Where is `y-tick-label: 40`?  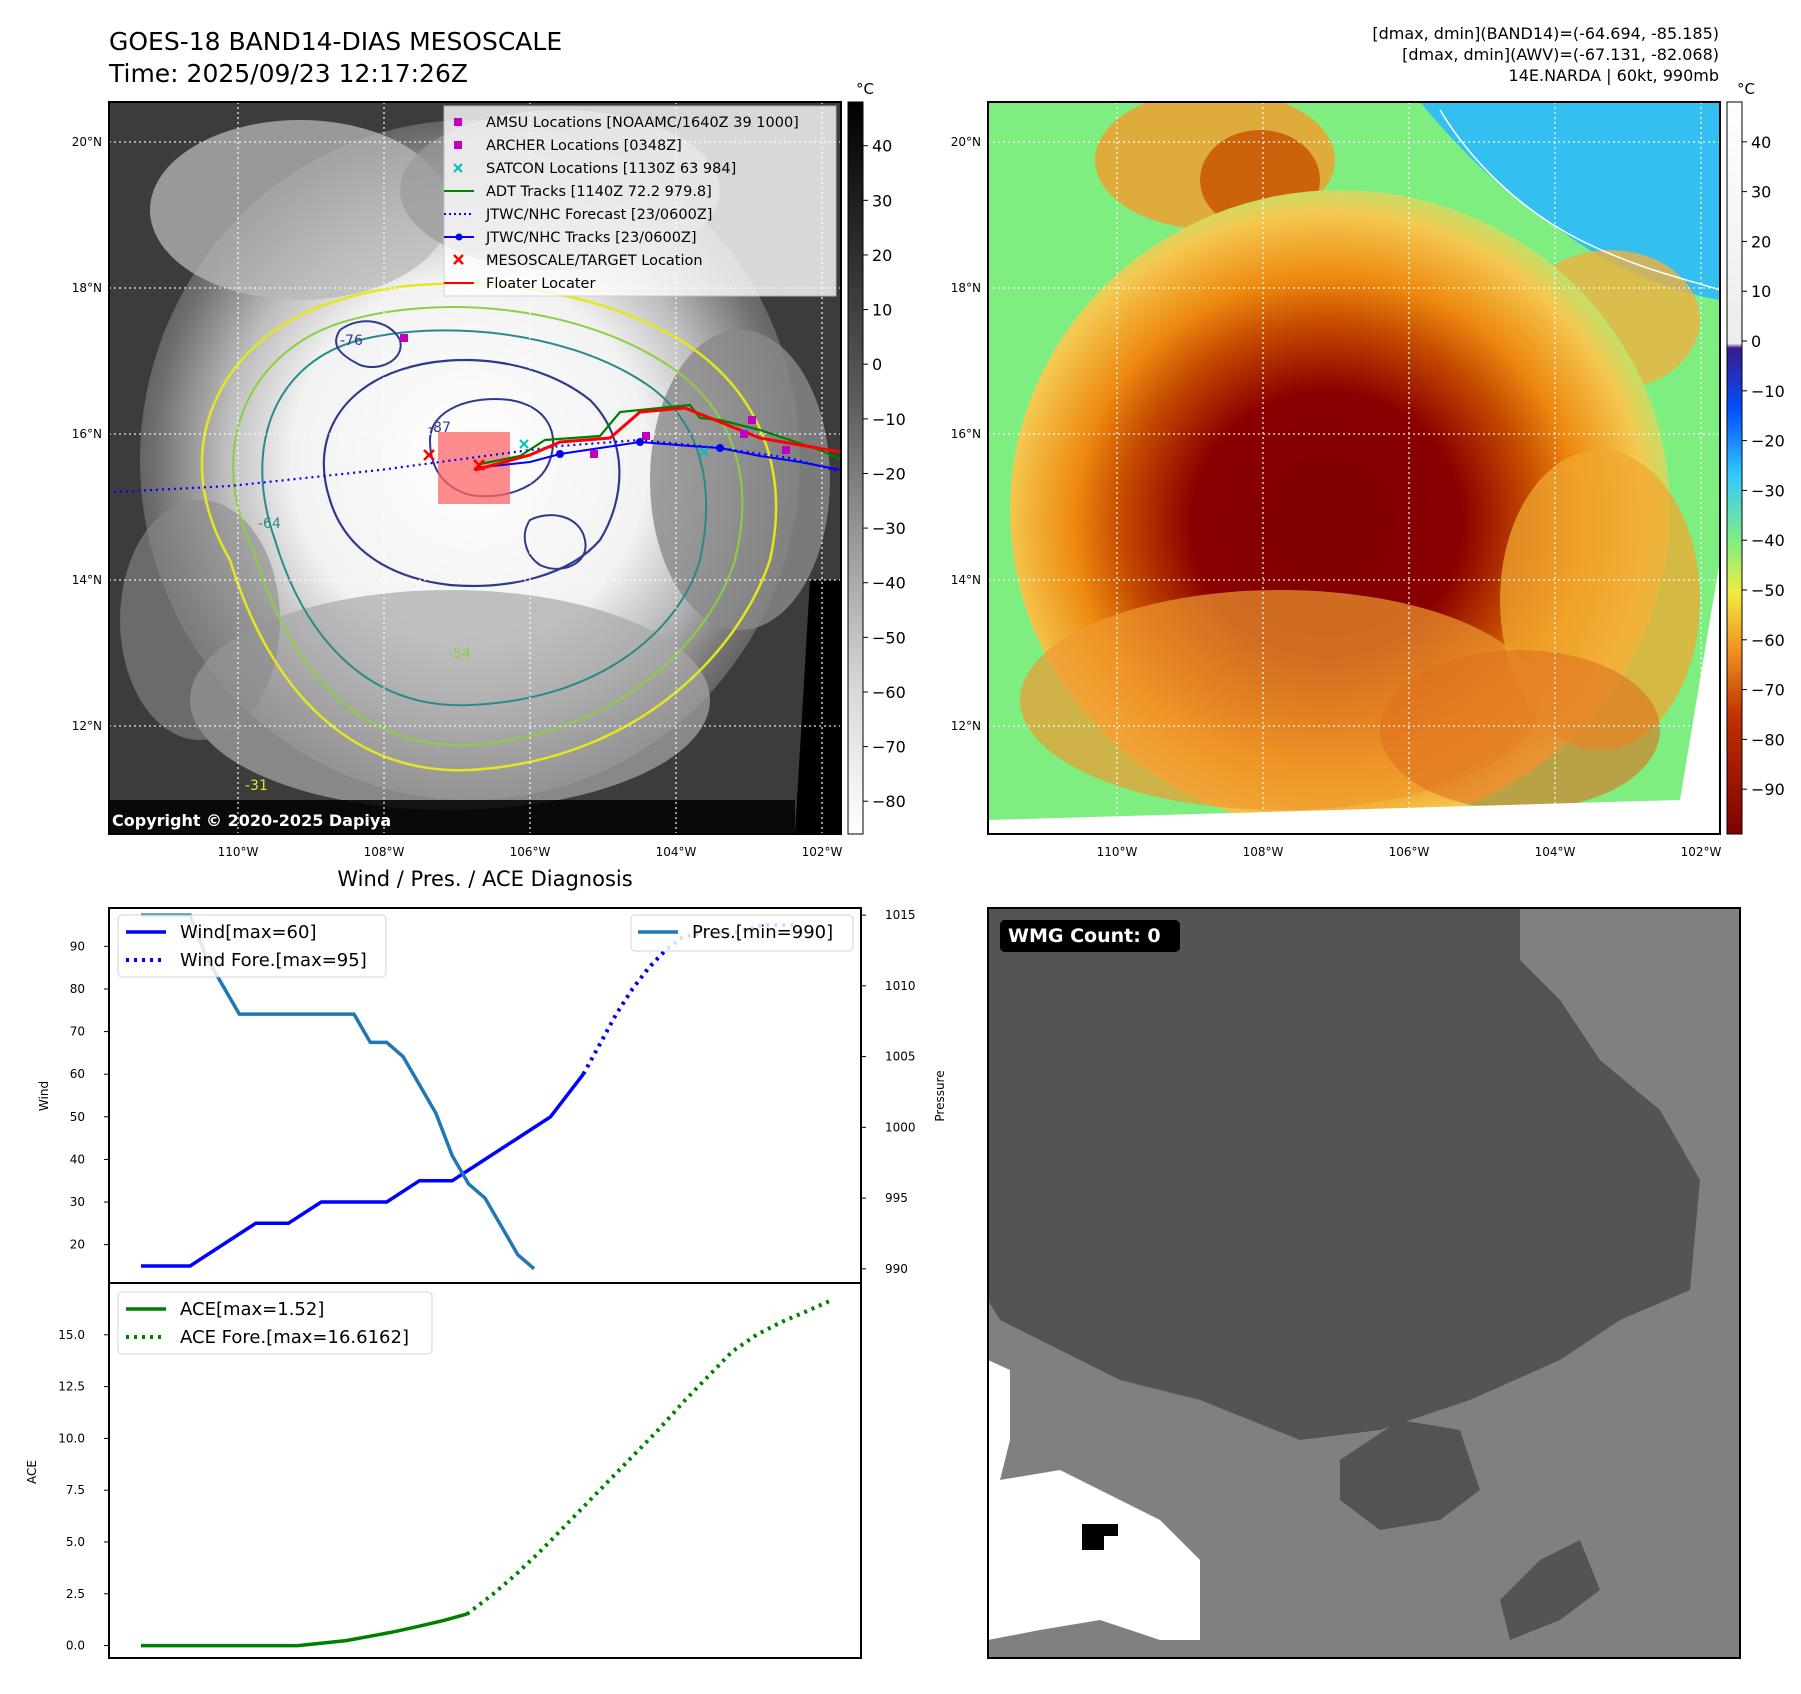 y-tick-label: 40 is located at coordinates (77, 1159).